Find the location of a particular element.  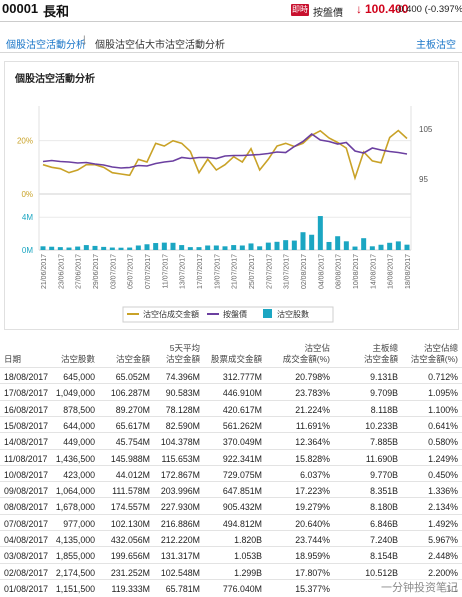

x-tick-label: 18/08/2017 is located at coordinates (408, 271).